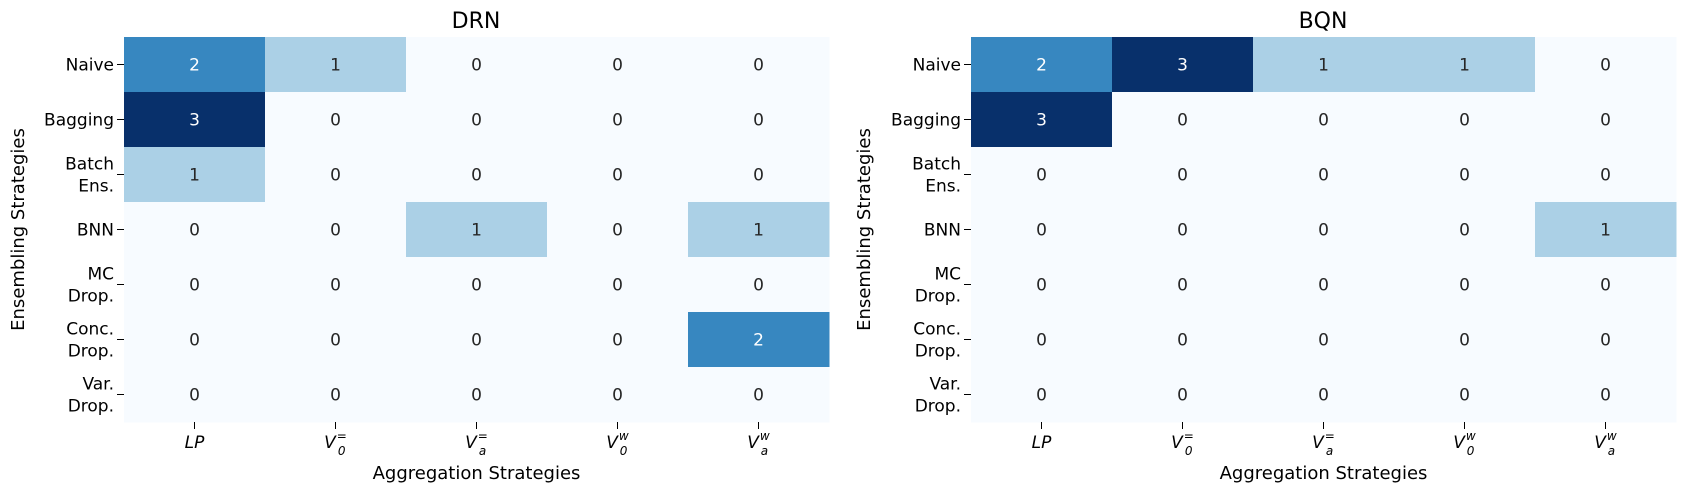 The image size is (1684, 492). I want to click on y-tick-label: MC Drop., so click(938, 286).